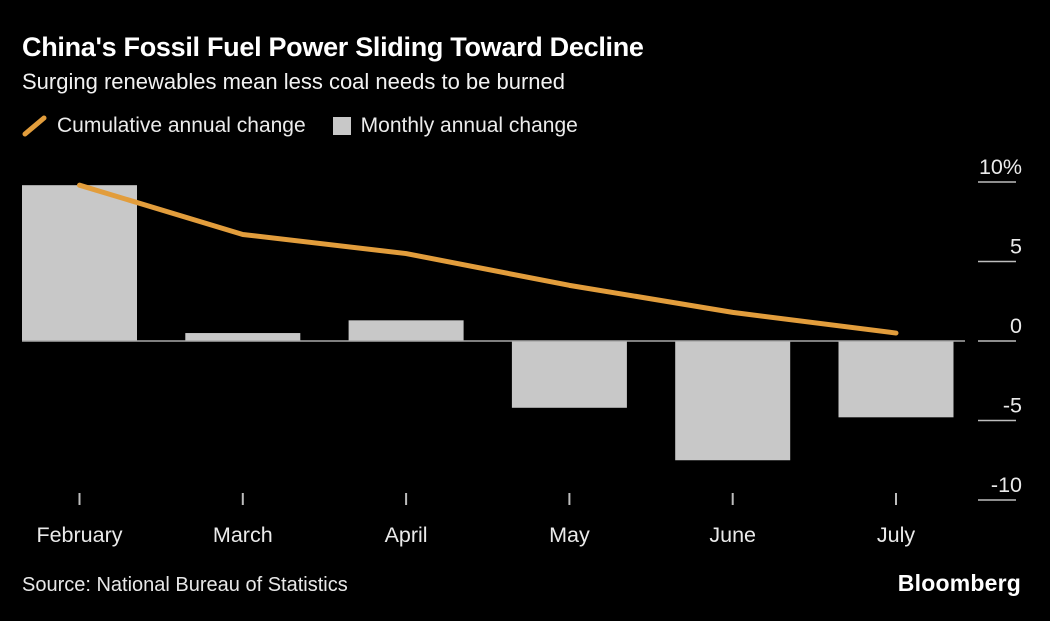 This screenshot has height=621, width=1050. Describe the element at coordinates (341, 126) in the screenshot. I see `square-swatch-icon` at that location.